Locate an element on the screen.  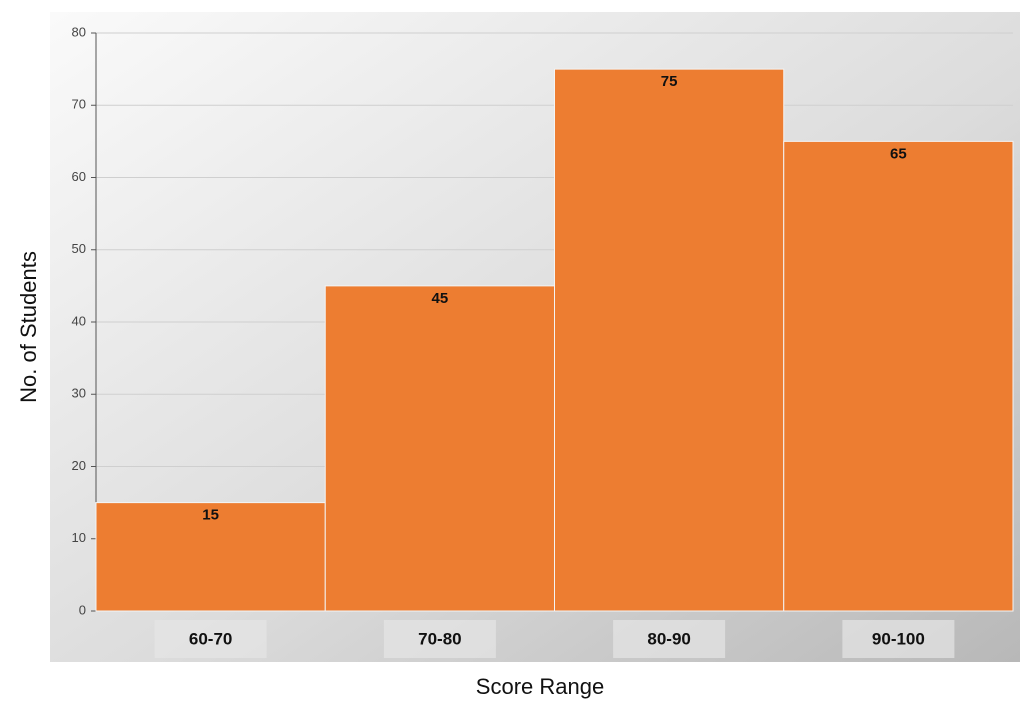
y-tick-label: 10 is located at coordinates (79, 537).